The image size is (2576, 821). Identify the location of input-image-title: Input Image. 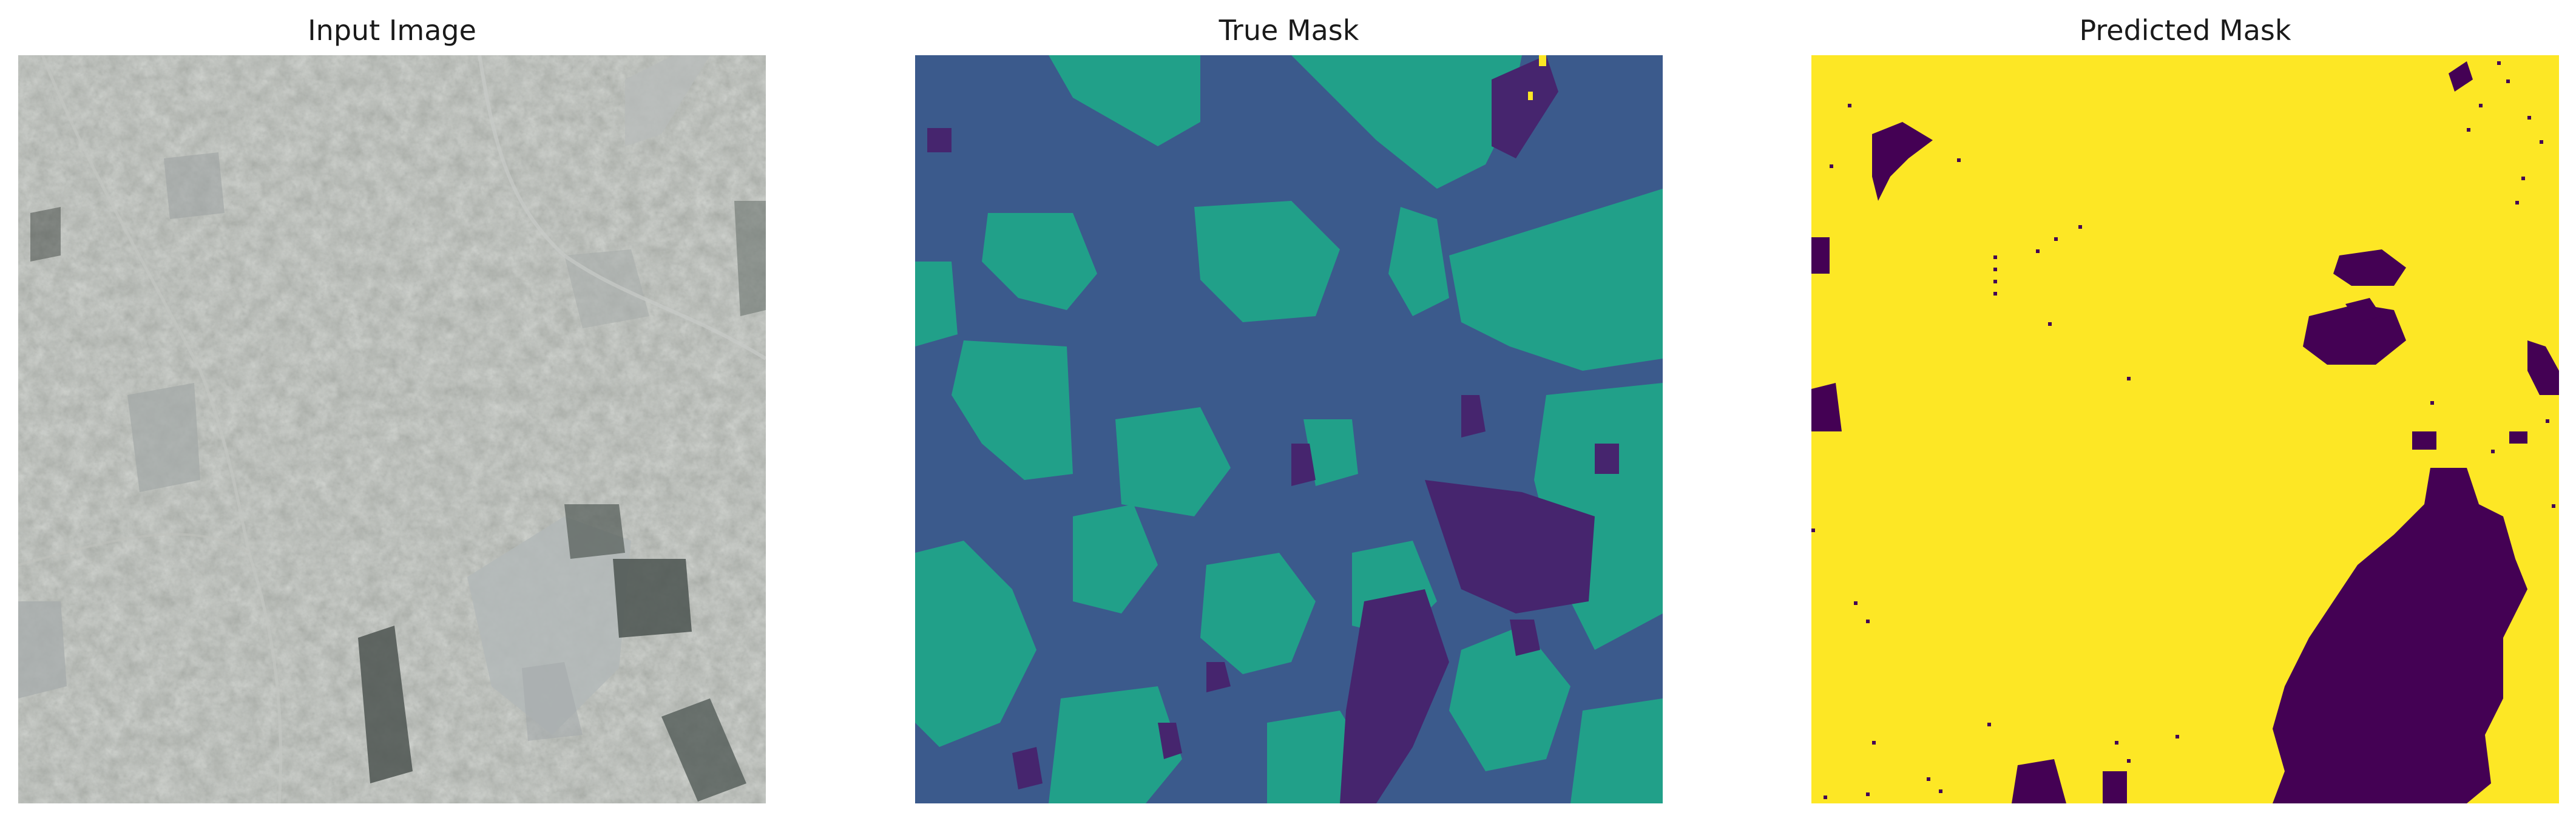
(392, 30).